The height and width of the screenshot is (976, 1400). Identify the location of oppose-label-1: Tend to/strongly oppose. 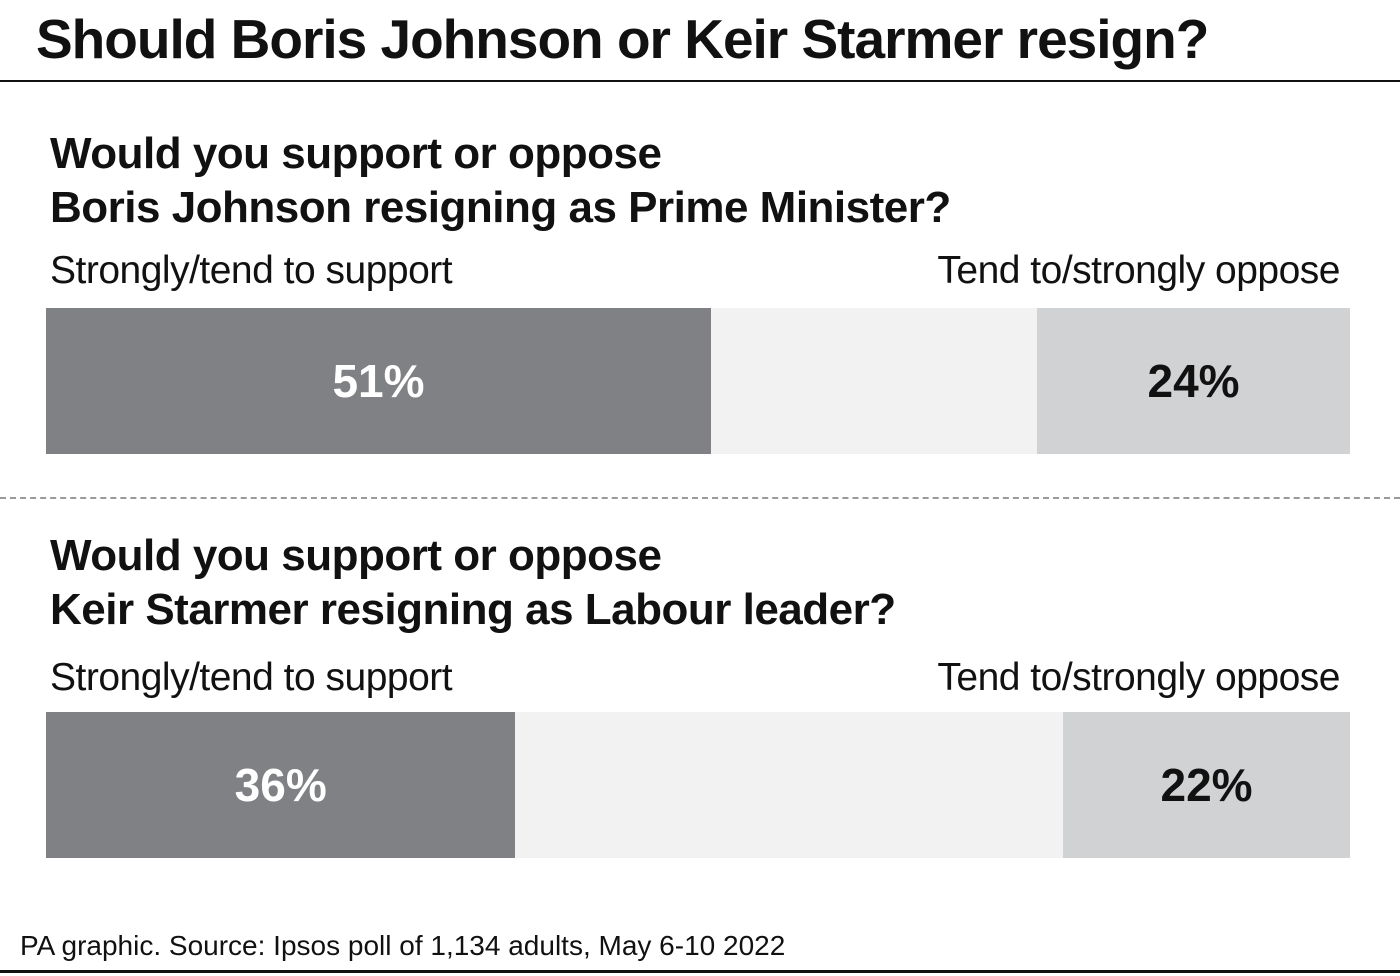
(1138, 270).